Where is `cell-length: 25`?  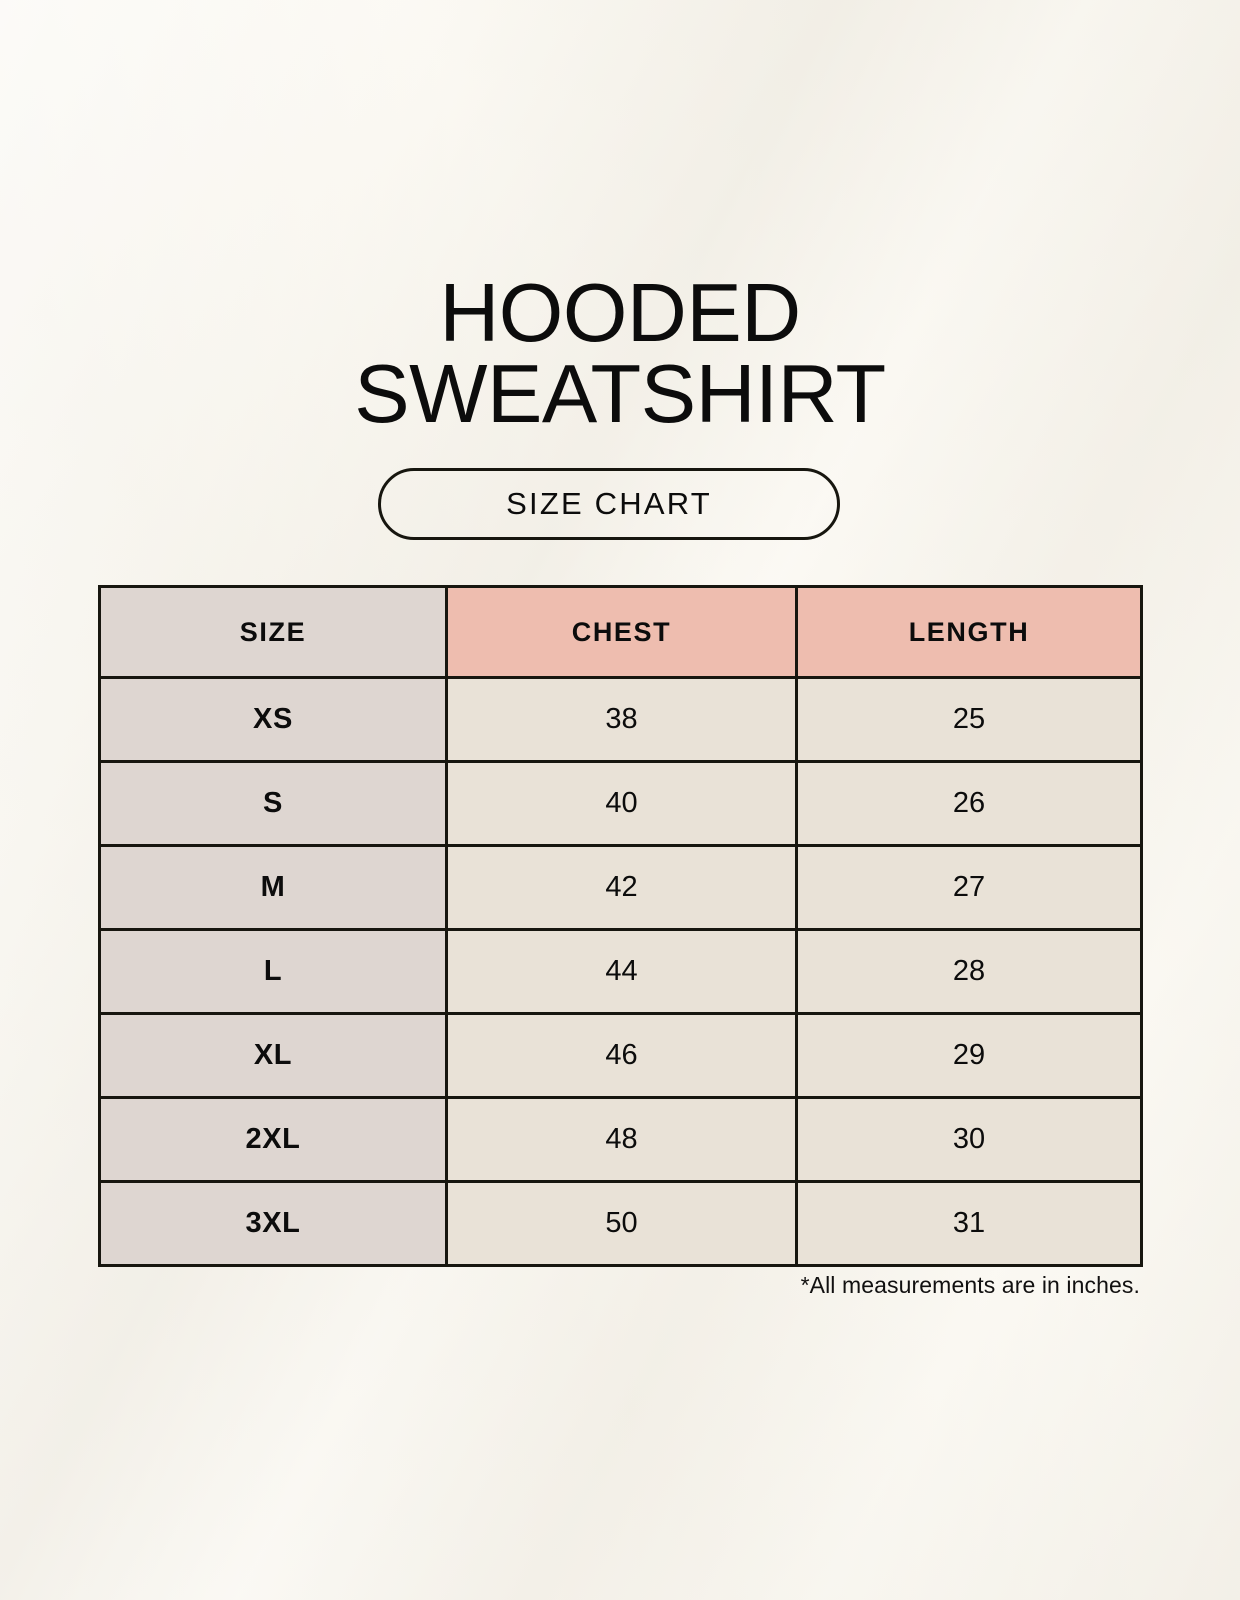 cell-length: 25 is located at coordinates (969, 719).